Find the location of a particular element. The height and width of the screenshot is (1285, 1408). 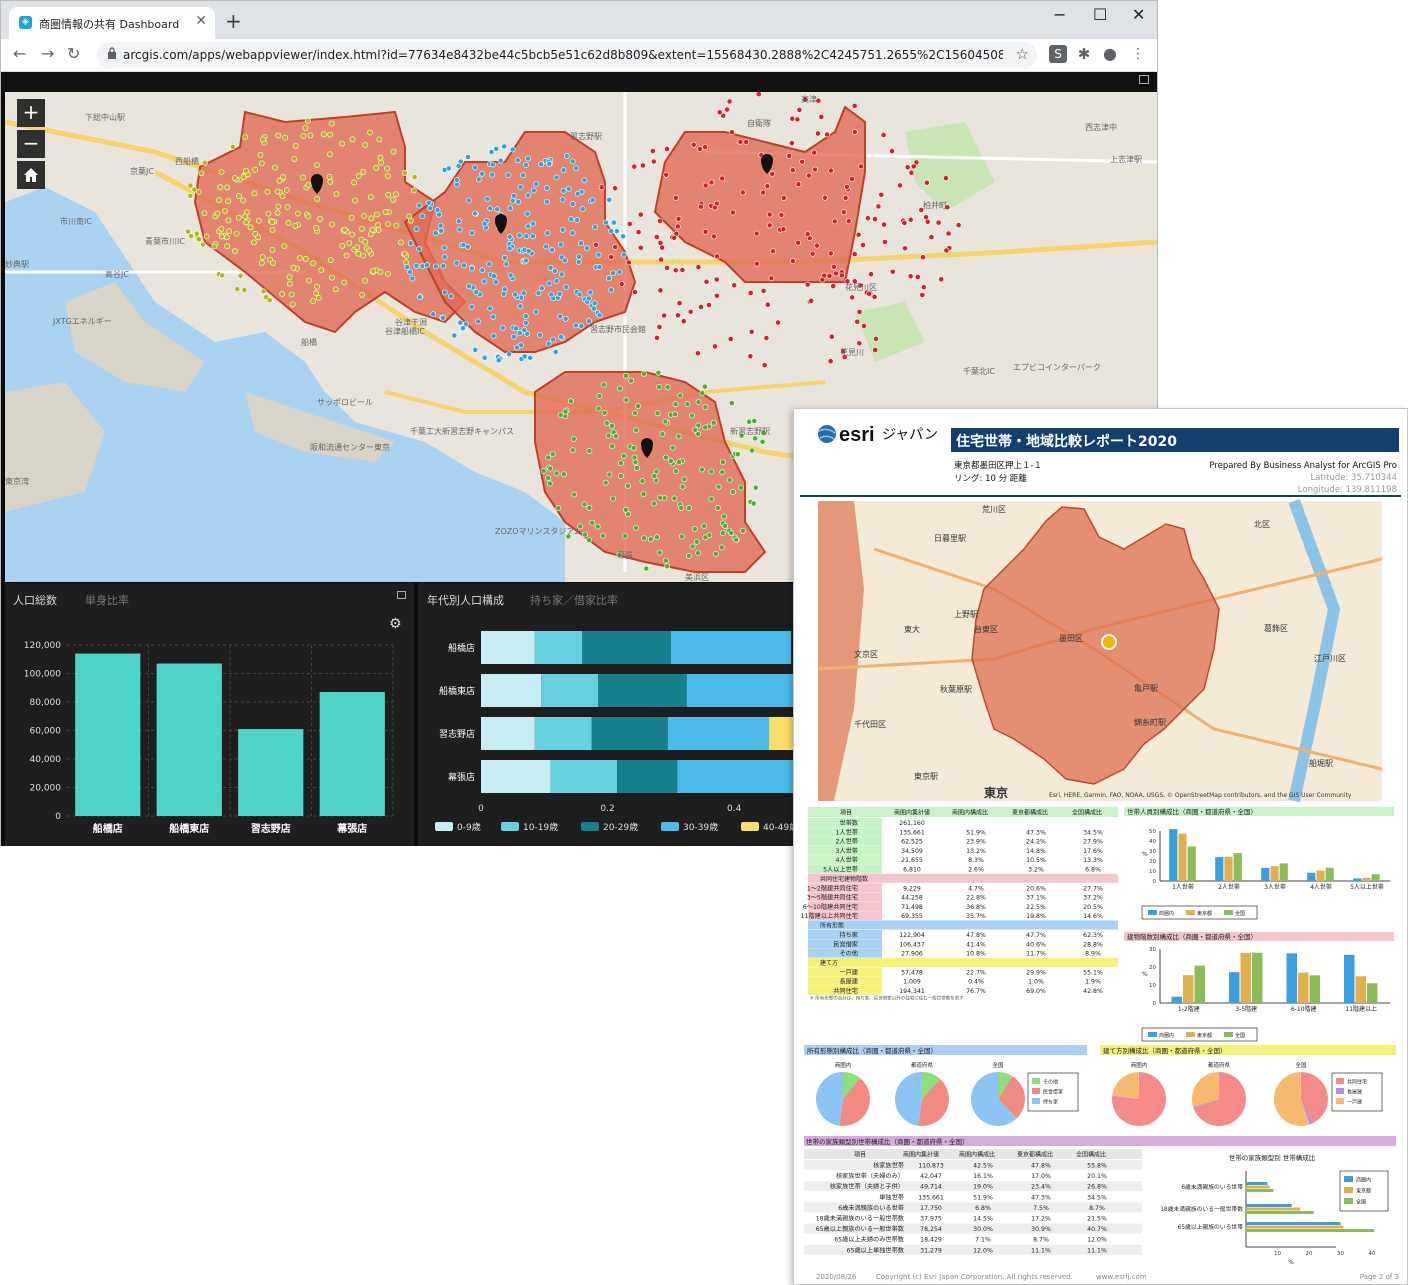

back-arrow-icon: ← is located at coordinates (20, 53).